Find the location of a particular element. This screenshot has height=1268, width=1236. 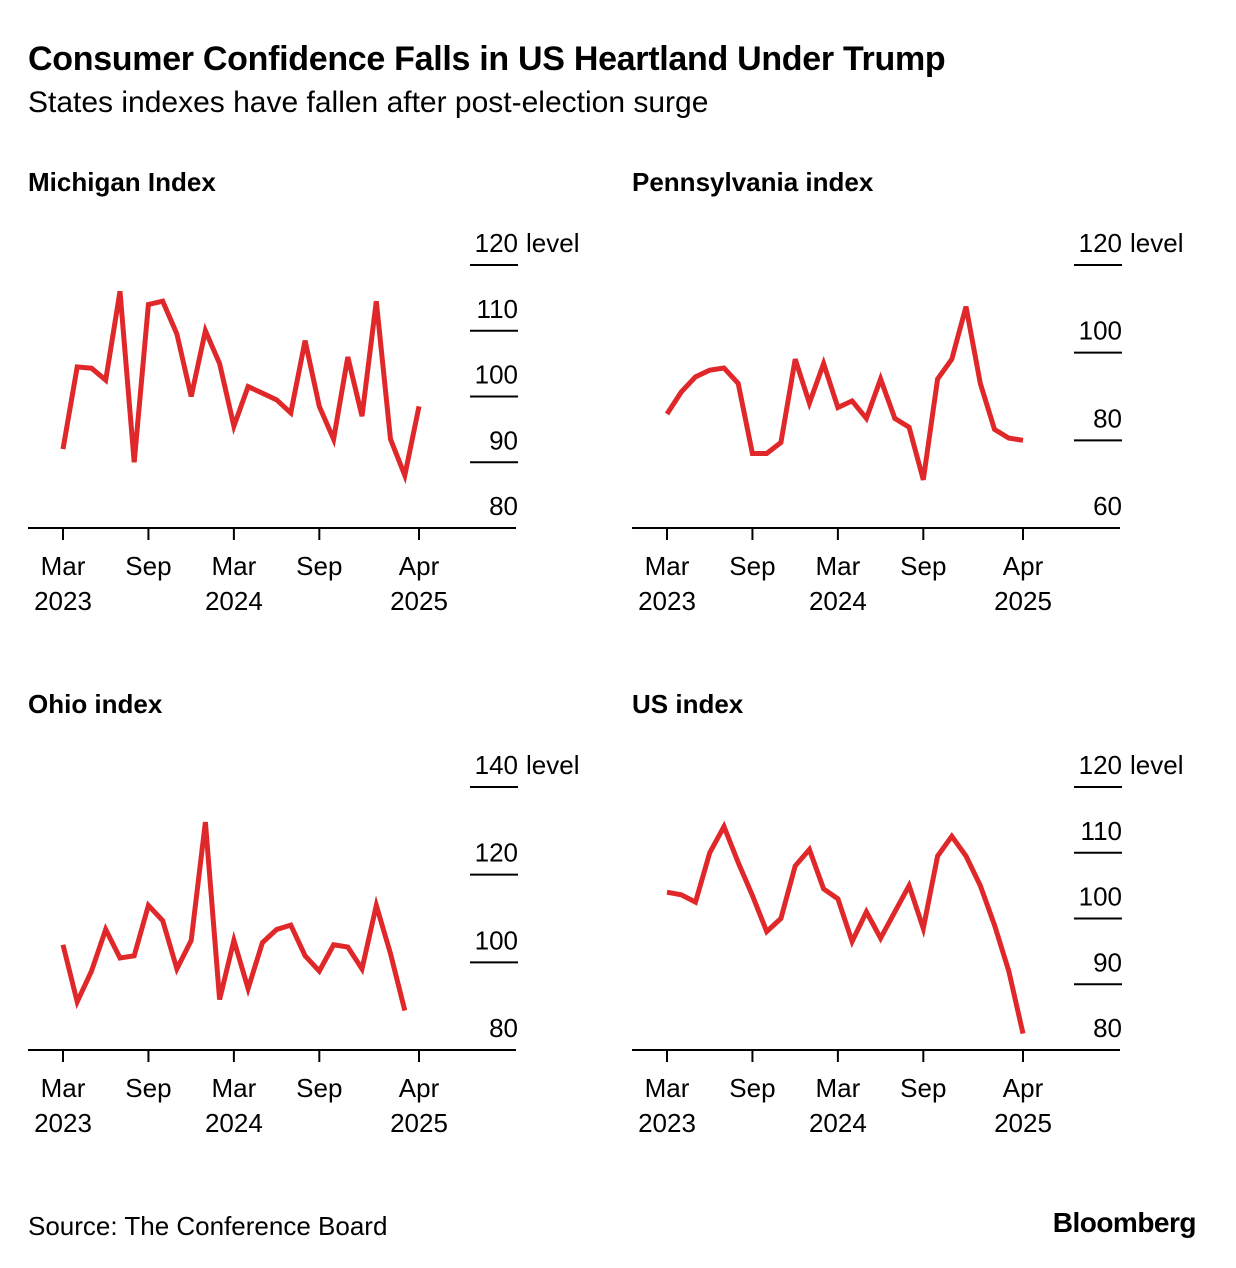

michigan-series-line is located at coordinates (241, 387).